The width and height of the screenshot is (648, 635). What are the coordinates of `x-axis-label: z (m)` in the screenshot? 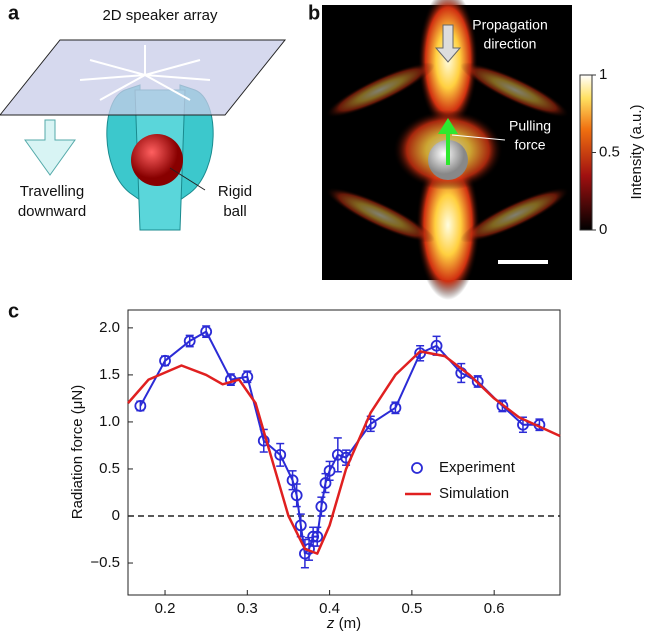 It's located at (343, 623).